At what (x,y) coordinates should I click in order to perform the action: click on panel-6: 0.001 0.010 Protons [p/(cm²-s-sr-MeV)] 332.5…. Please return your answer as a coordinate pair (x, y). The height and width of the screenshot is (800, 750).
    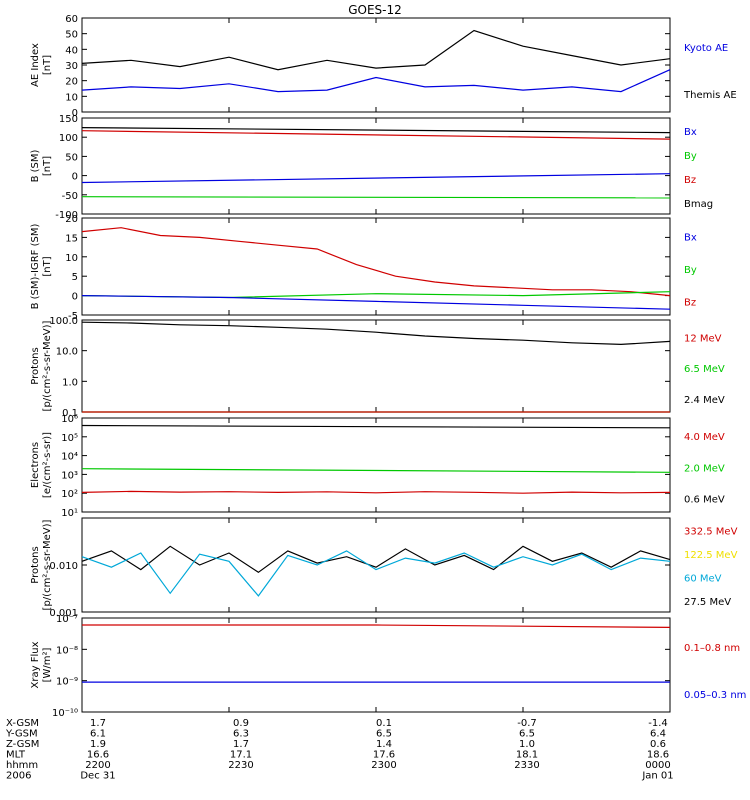
    Looking at the image, I should click on (384, 568).